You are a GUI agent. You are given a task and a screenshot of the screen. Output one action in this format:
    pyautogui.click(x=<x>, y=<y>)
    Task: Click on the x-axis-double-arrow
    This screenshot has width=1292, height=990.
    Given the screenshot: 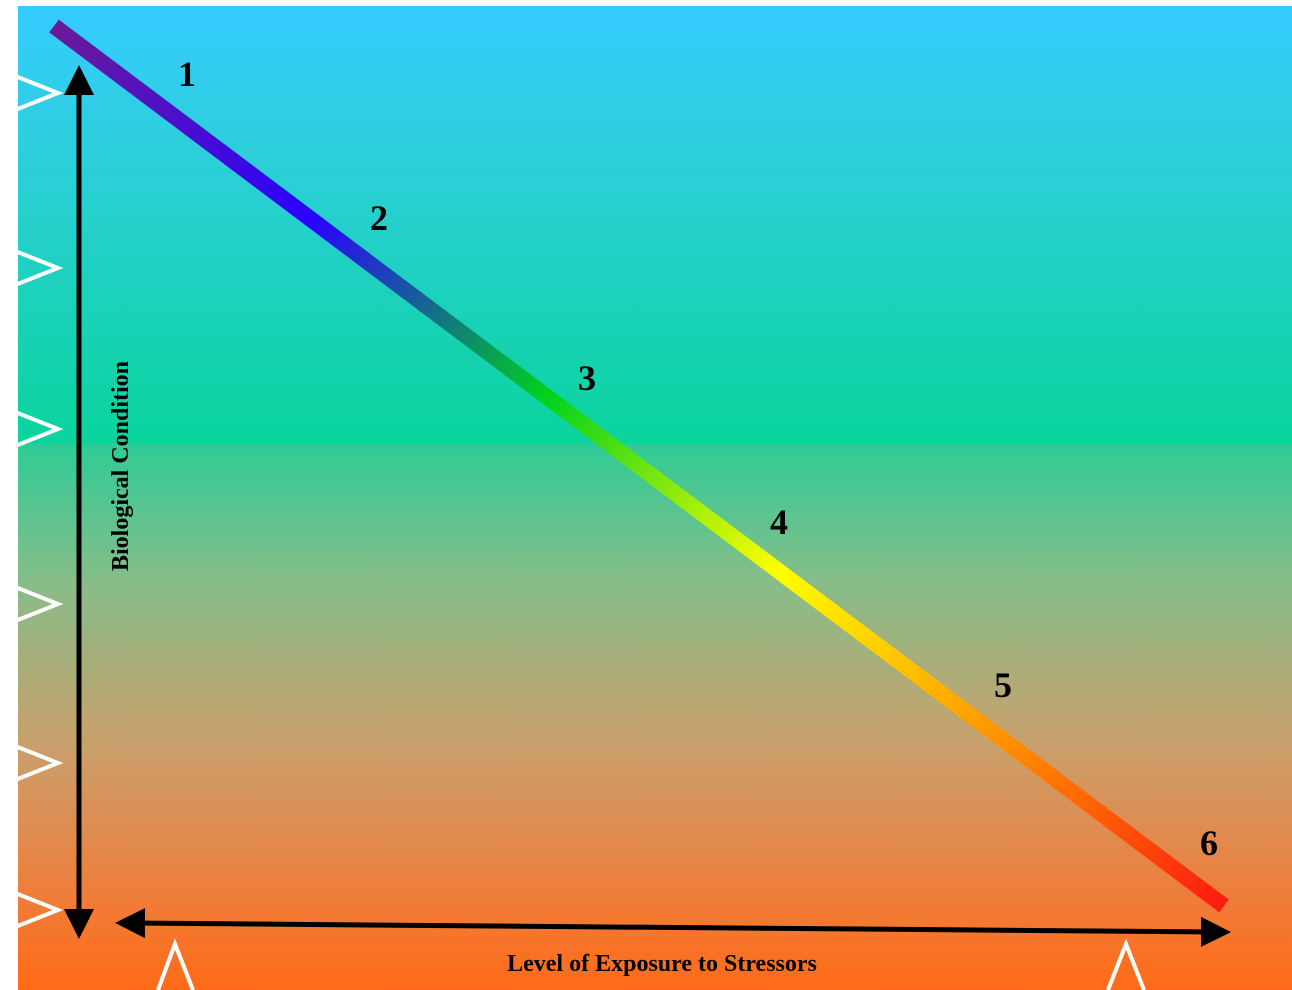 What is the action you would take?
    pyautogui.click(x=673, y=927)
    